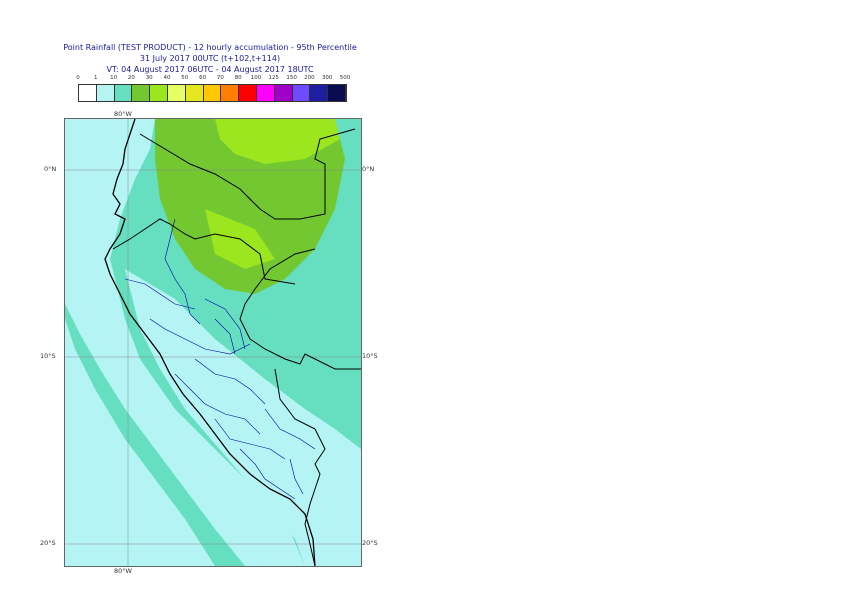  I want to click on run-date: 31 July 2017 00UTC (t+102,t+114), so click(210, 58).